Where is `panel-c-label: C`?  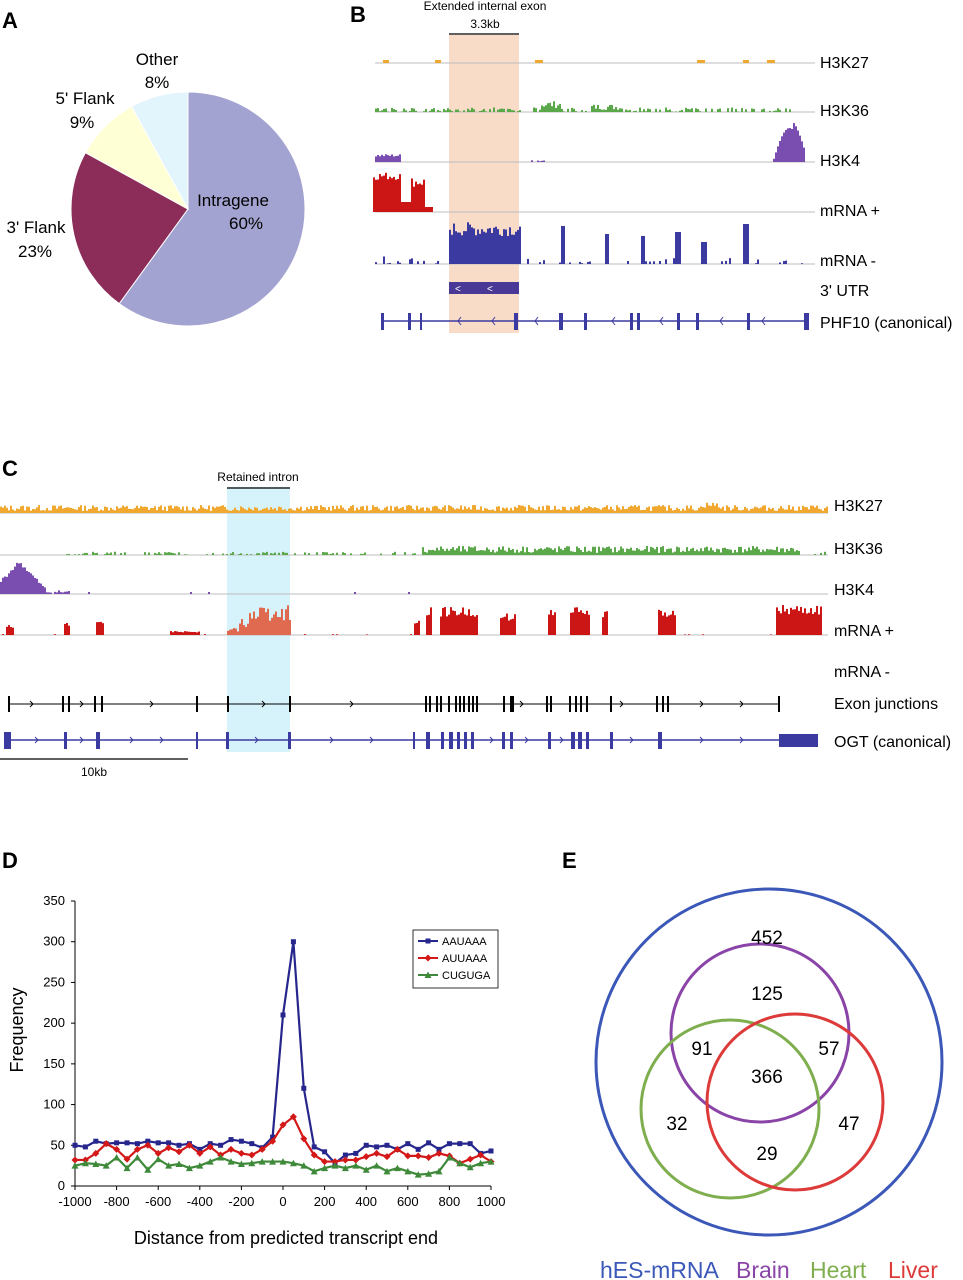
panel-c-label: C is located at coordinates (10, 468).